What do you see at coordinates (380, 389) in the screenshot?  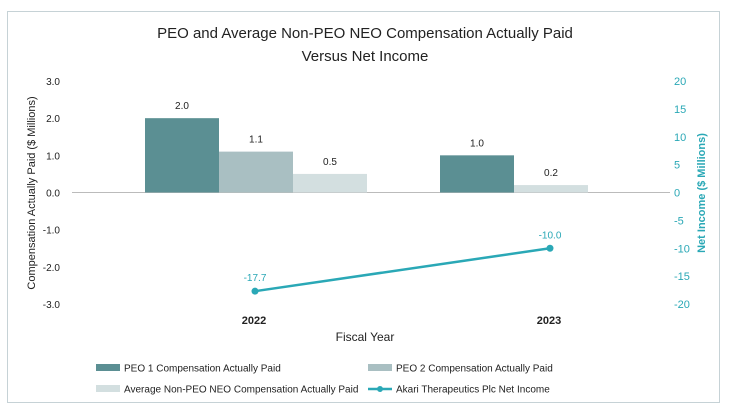 I see `legend-marker` at bounding box center [380, 389].